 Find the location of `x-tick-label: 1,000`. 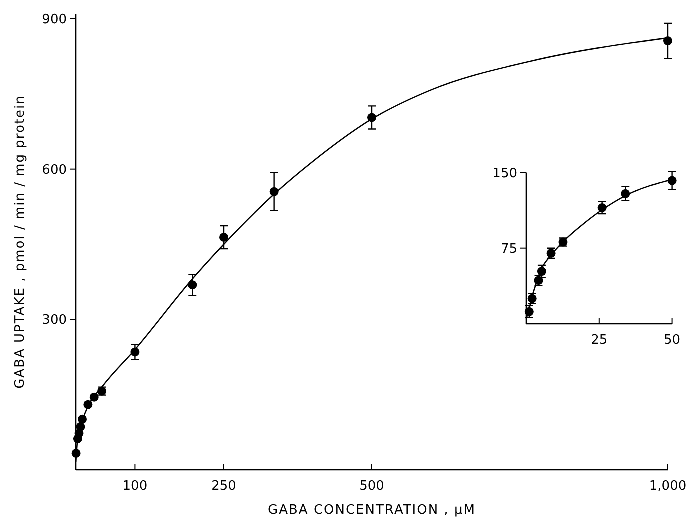

x-tick-label: 1,000 is located at coordinates (668, 486).